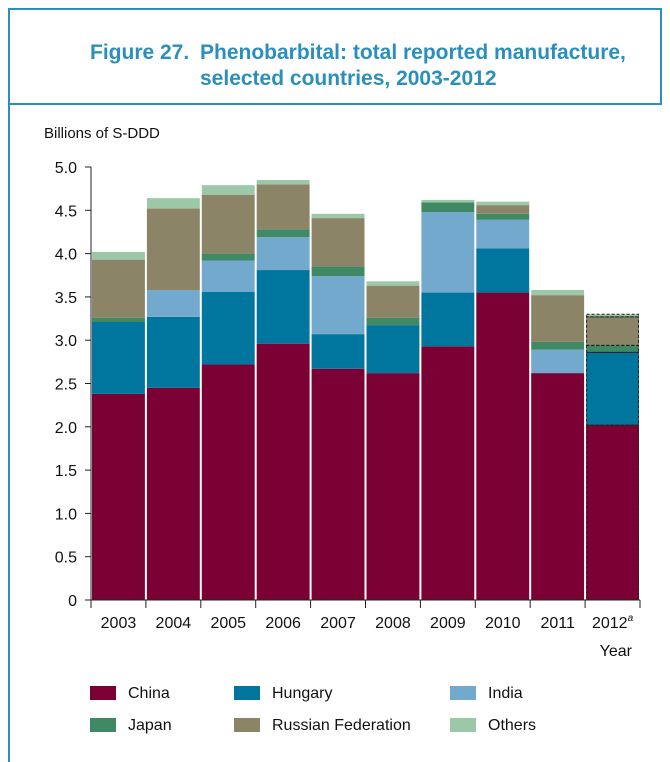 This screenshot has width=670, height=762. I want to click on bar-segment-japan-2006, so click(283, 233).